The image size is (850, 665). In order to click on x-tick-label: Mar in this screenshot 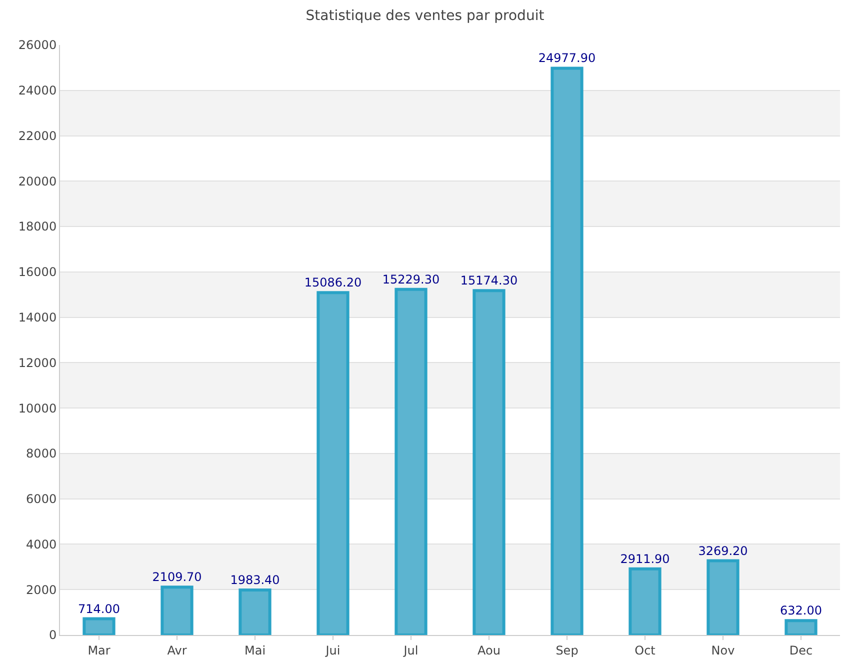, I will do `click(99, 650)`.